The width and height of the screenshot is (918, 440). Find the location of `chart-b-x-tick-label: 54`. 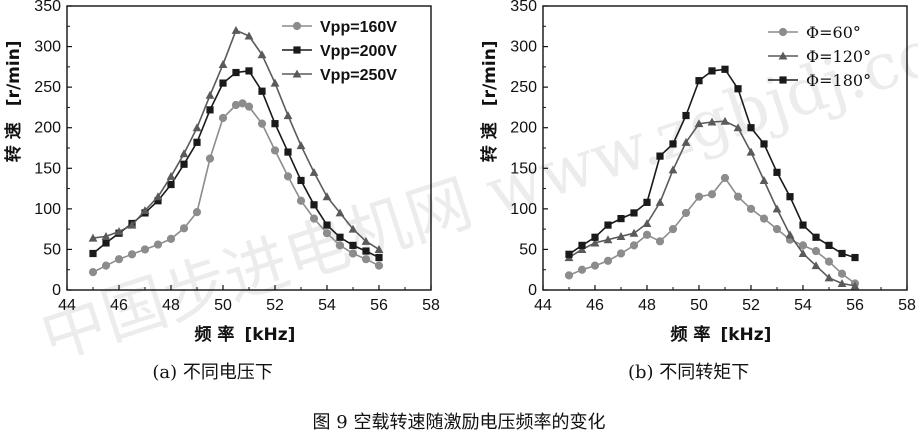

chart-b-x-tick-label: 54 is located at coordinates (803, 305).